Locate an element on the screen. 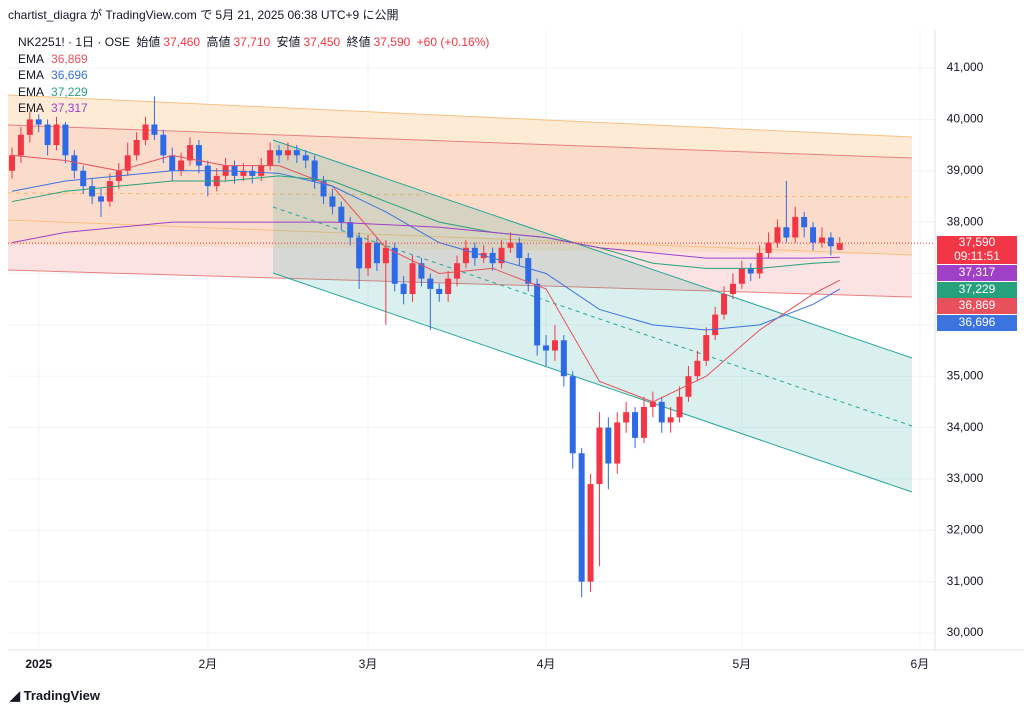  y-tick-label: 34,000 is located at coordinates (965, 427).